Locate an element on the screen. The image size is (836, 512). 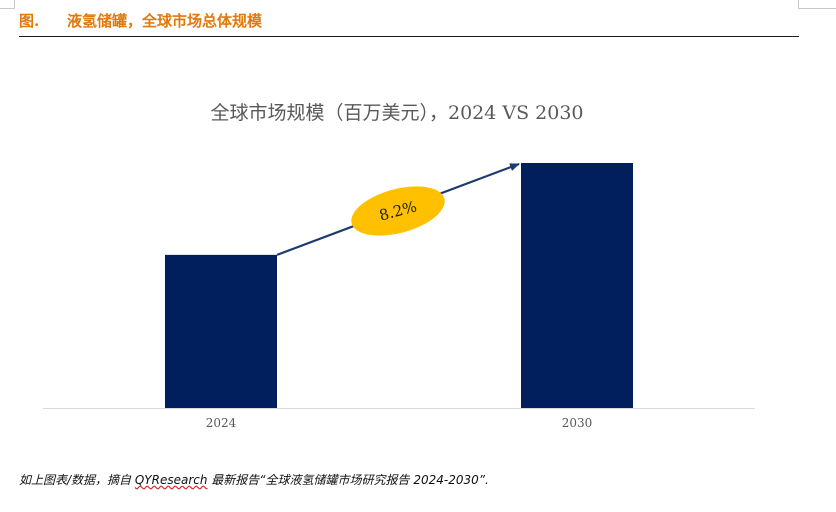
footnote-source: QYResearch is located at coordinates (171, 480).